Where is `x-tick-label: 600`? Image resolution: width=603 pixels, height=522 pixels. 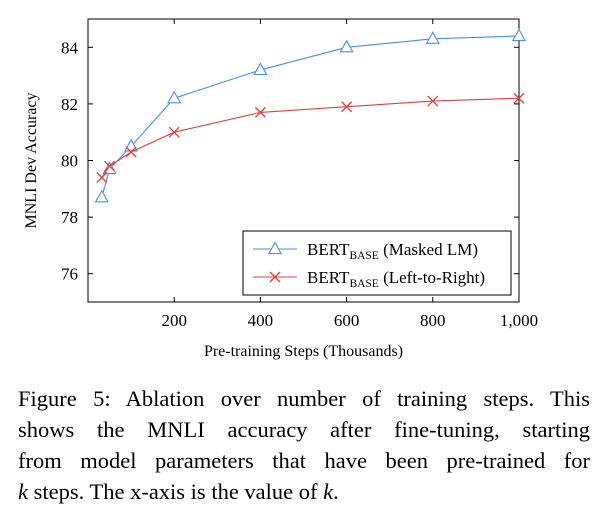
x-tick-label: 600 is located at coordinates (347, 320).